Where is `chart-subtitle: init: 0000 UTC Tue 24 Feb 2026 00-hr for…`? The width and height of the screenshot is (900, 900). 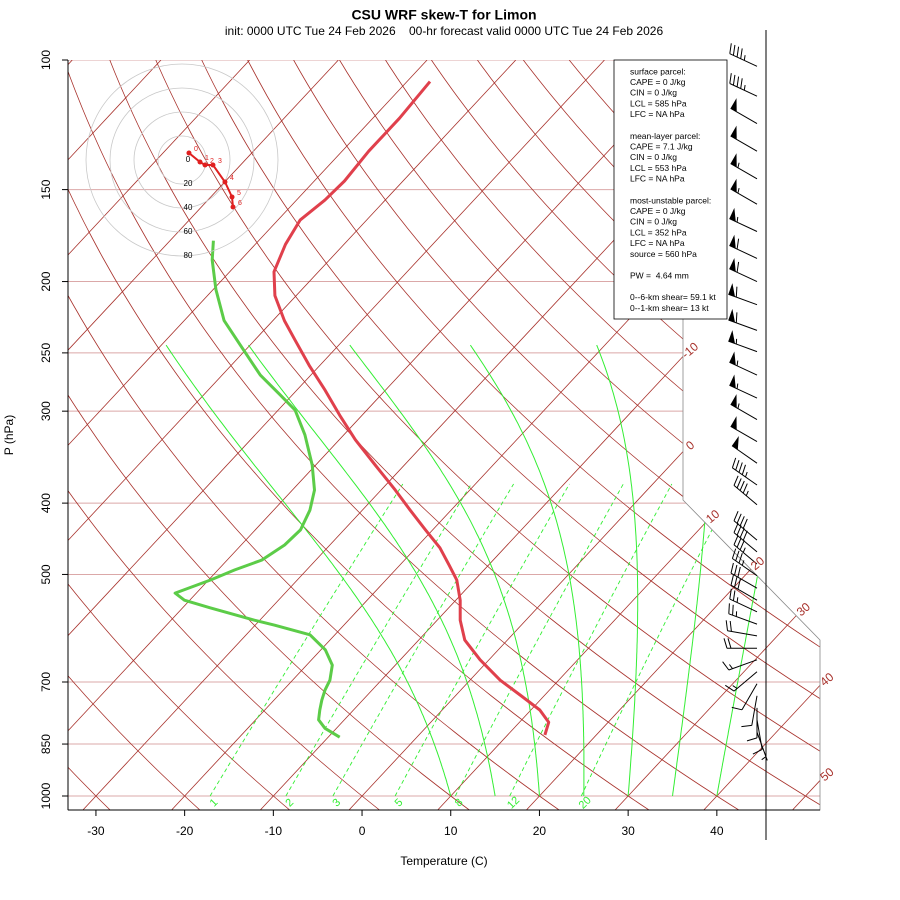
chart-subtitle: init: 0000 UTC Tue 24 Feb 2026 00-hr for… is located at coordinates (444, 31).